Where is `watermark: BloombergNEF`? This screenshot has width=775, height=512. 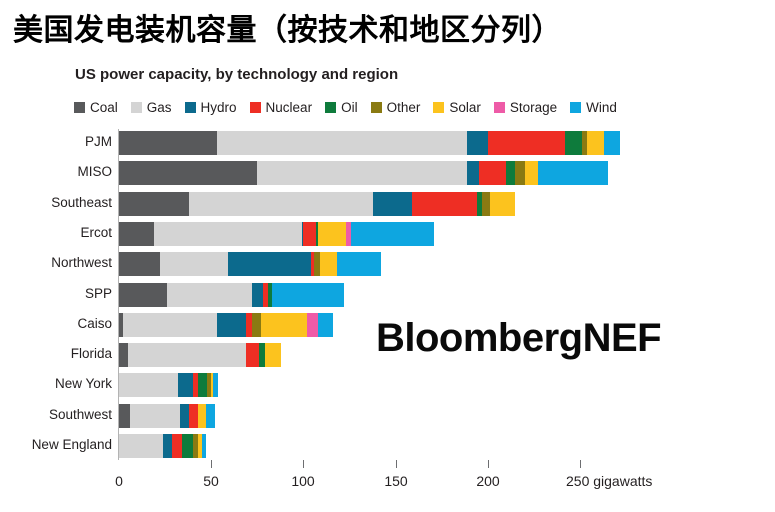
watermark: BloombergNEF is located at coordinates (519, 338).